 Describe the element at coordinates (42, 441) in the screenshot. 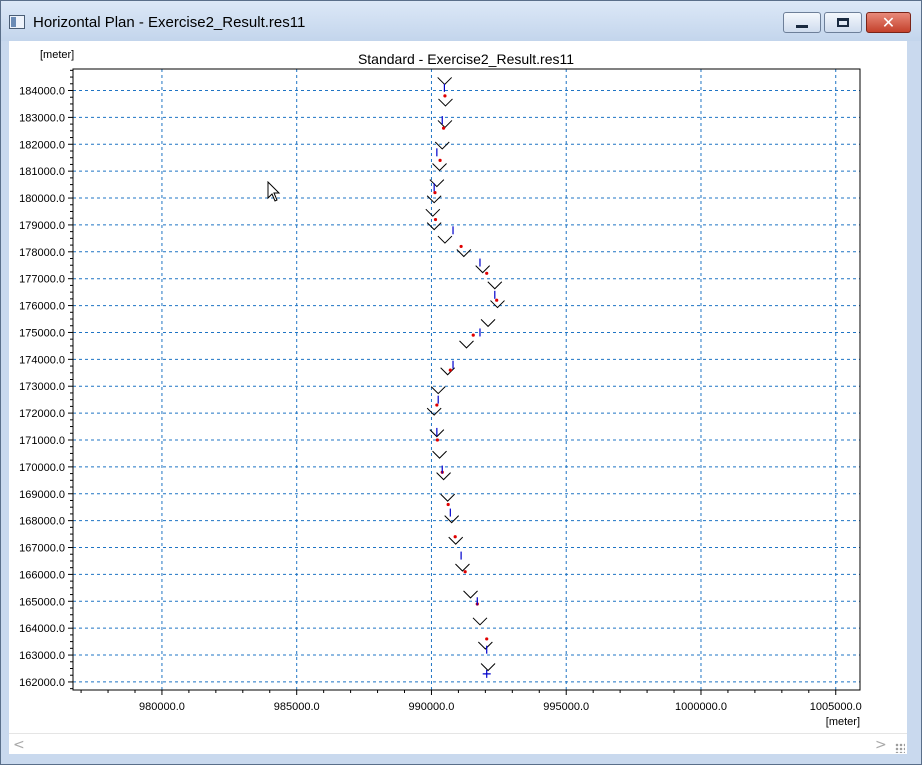

I see `y-tick-label: 171000.0` at that location.